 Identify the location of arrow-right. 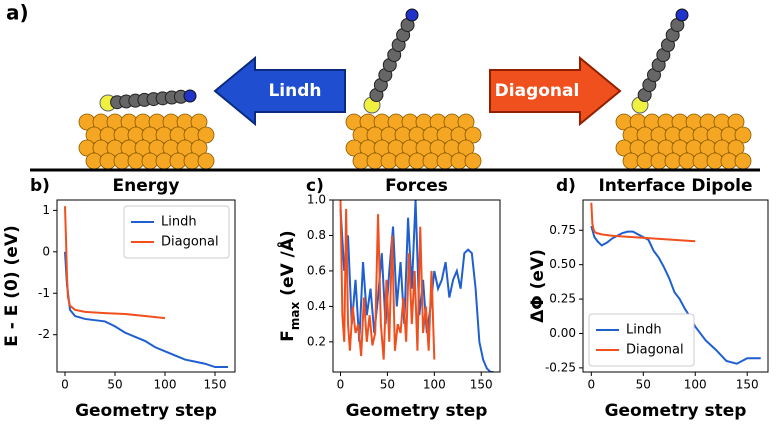
(555, 91).